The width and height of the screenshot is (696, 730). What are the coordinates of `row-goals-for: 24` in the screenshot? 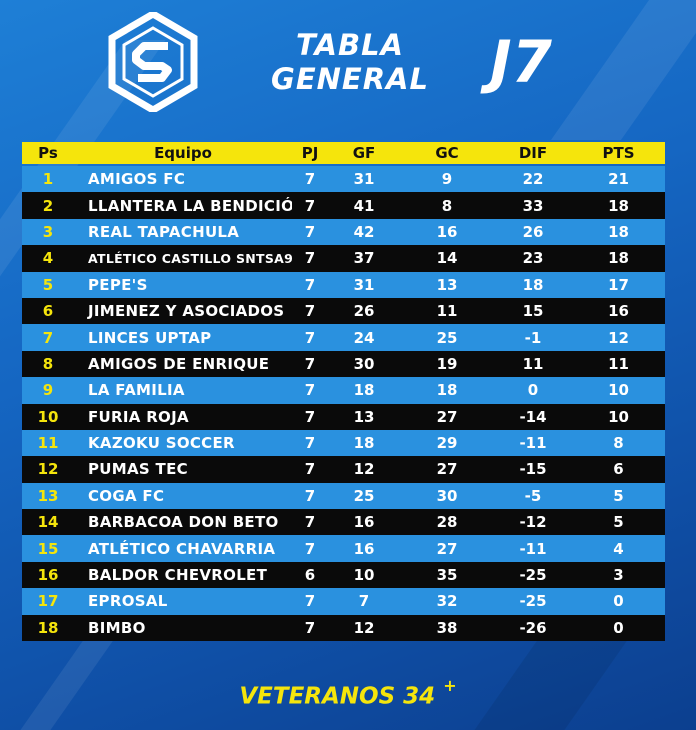 It's located at (364, 337).